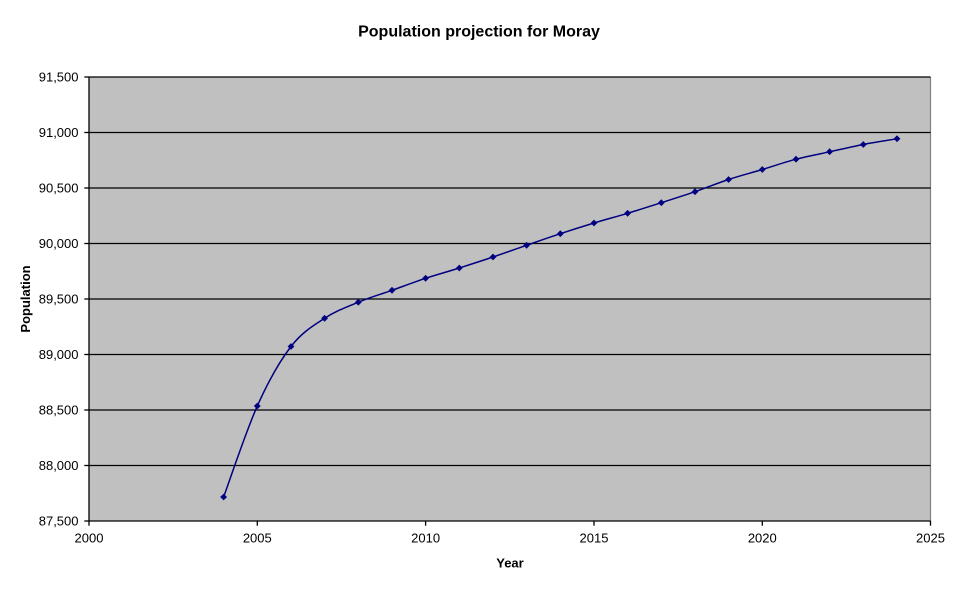 The height and width of the screenshot is (590, 960). Describe the element at coordinates (59, 410) in the screenshot. I see `svg-text: 88,500` at that location.